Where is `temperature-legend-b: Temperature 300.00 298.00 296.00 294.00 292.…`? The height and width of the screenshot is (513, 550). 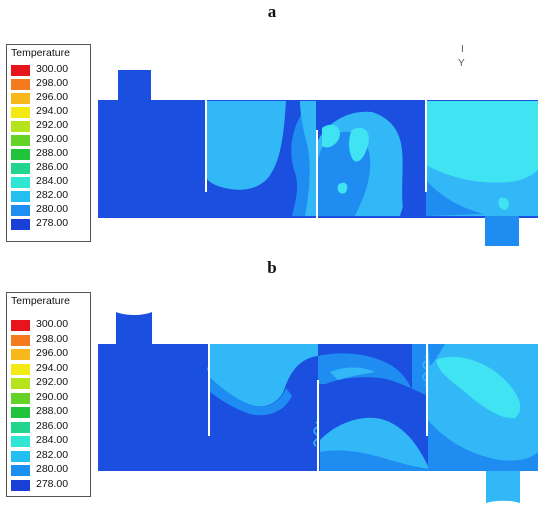
temperature-legend-b: Temperature 300.00 298.00 296.00 294.00 292.… is located at coordinates (48, 394).